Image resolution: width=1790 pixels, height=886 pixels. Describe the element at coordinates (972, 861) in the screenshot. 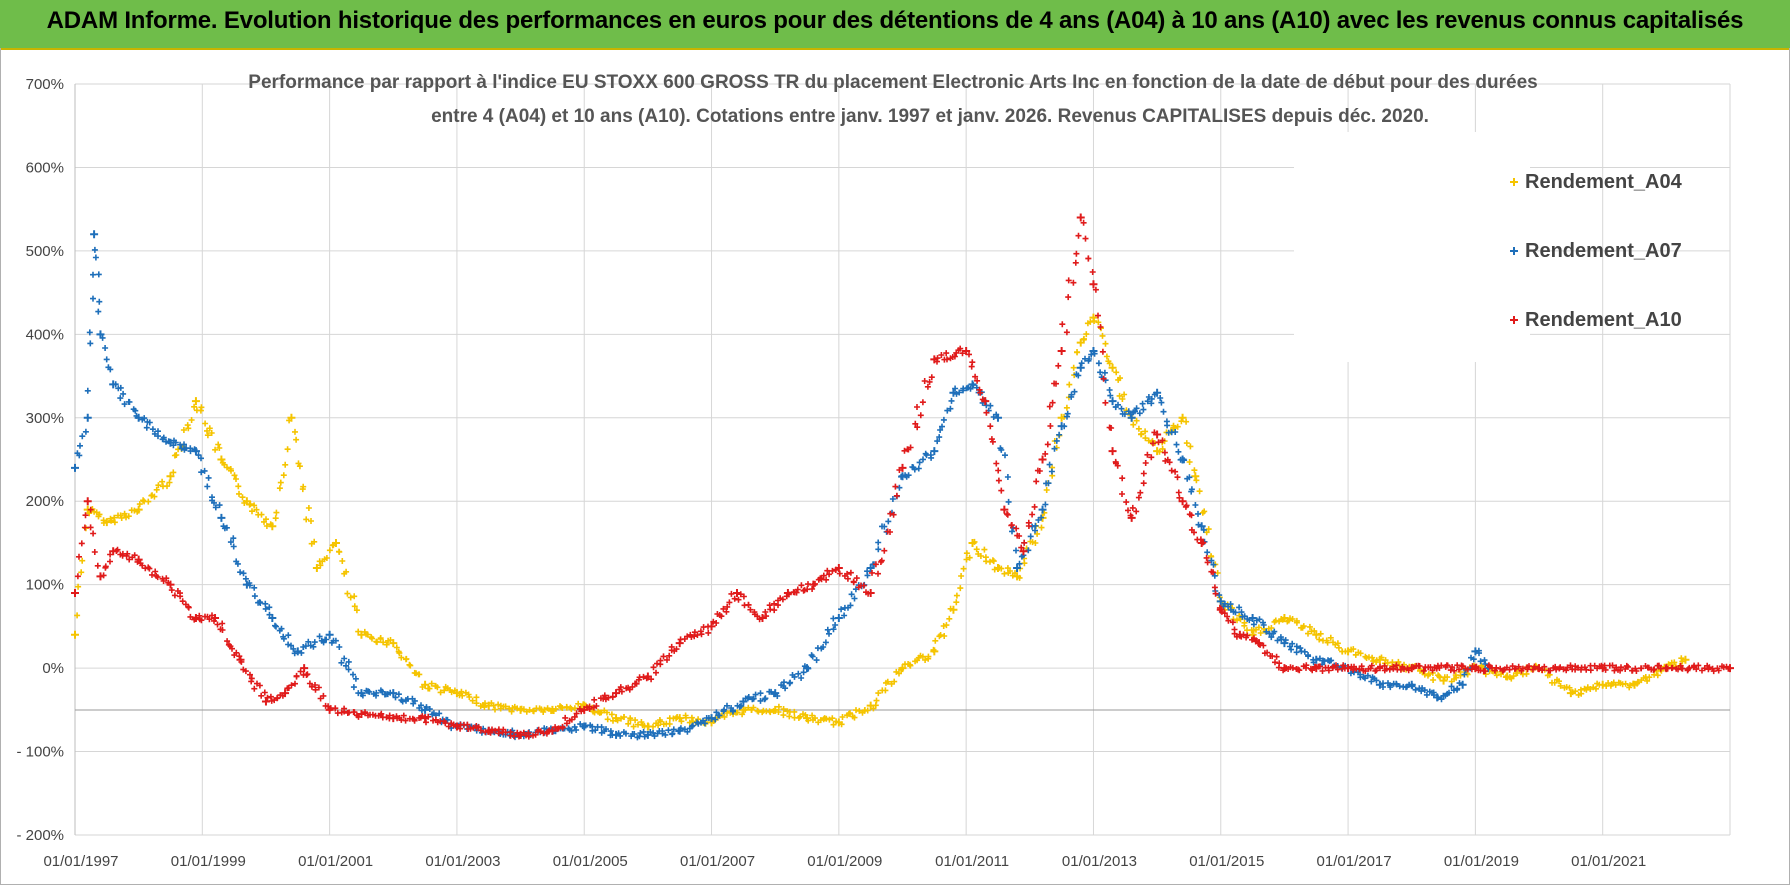

I see `x-tick-label: 01/01/2011` at that location.